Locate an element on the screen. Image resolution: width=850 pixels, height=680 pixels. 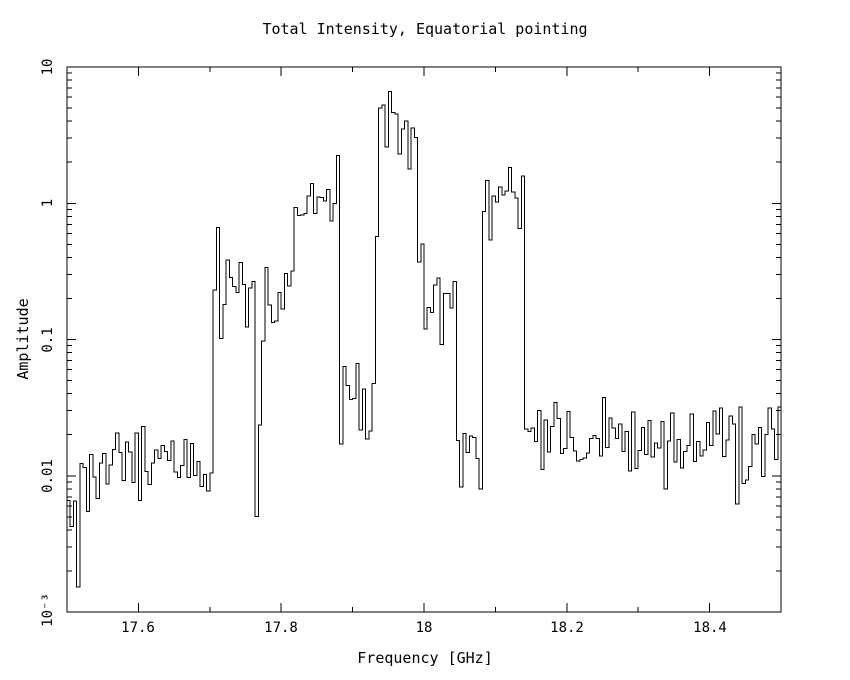
chart-title: Total Intensity, Equatorial pointing is located at coordinates (425, 29).